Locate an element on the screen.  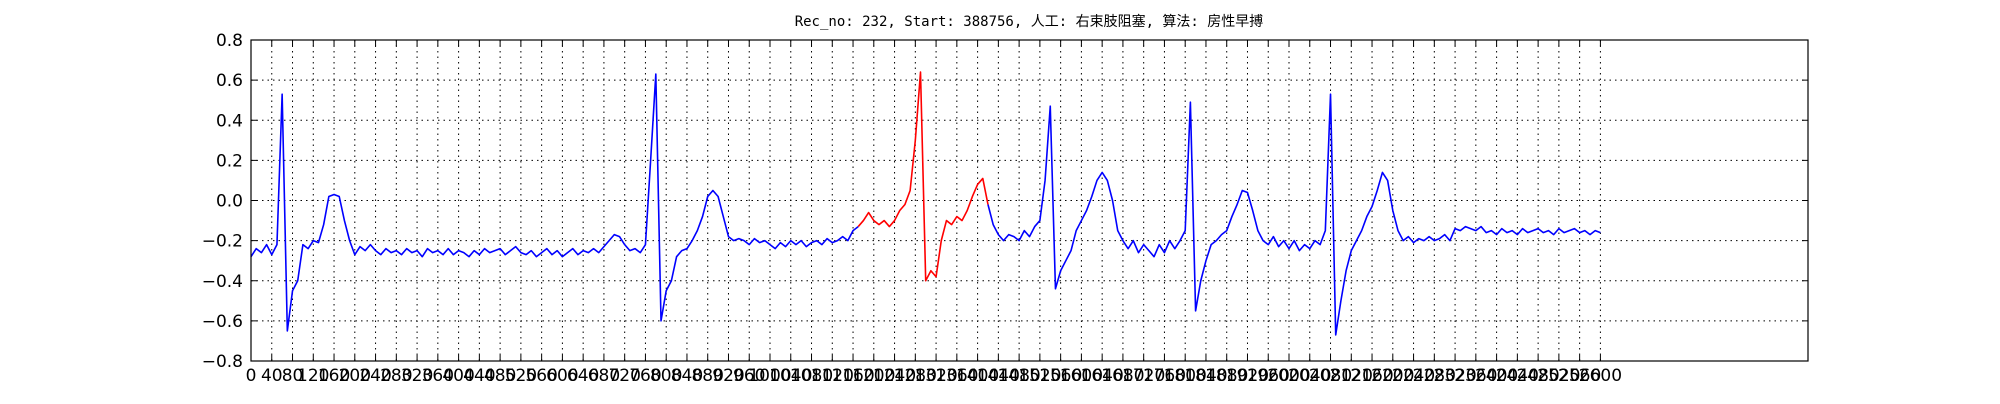
x-tick-label: 960 is located at coordinates (749, 376).